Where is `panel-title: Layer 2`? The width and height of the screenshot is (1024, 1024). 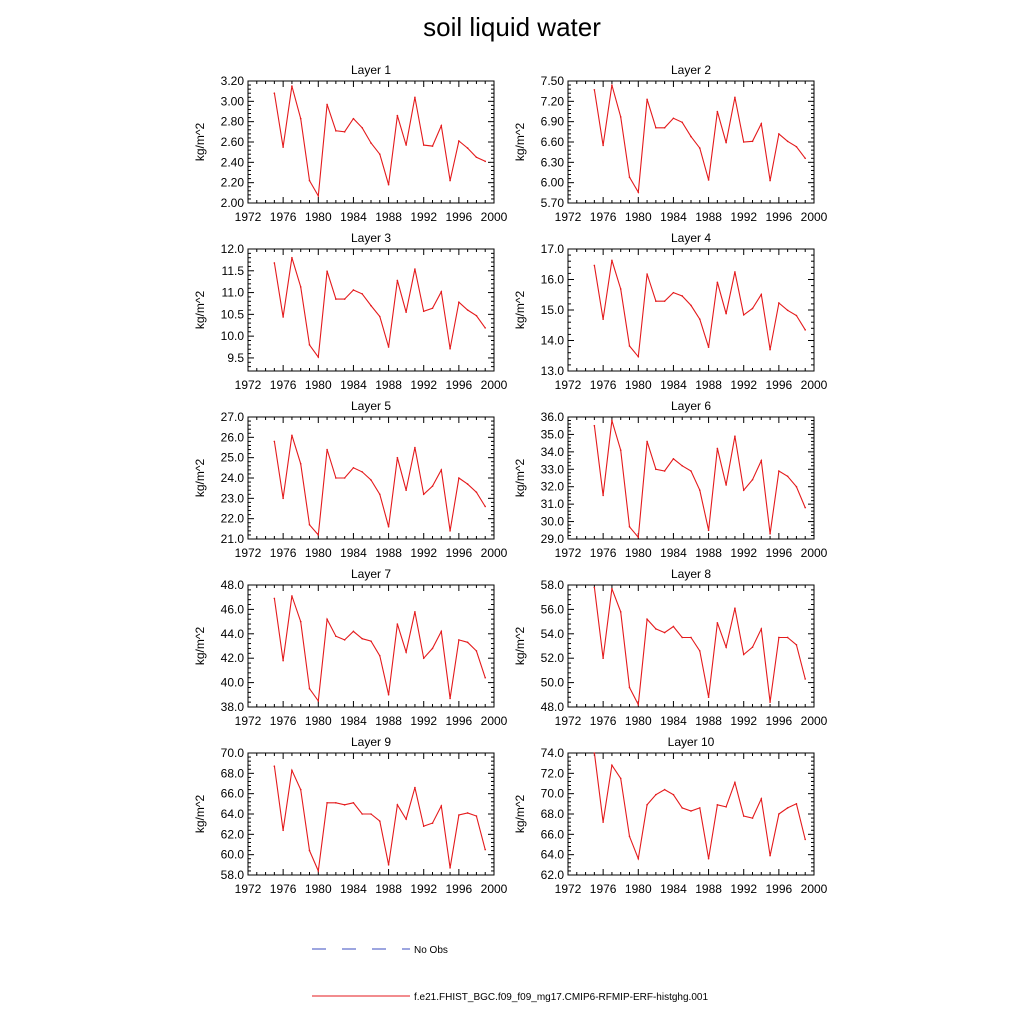
panel-title: Layer 2 is located at coordinates (691, 70).